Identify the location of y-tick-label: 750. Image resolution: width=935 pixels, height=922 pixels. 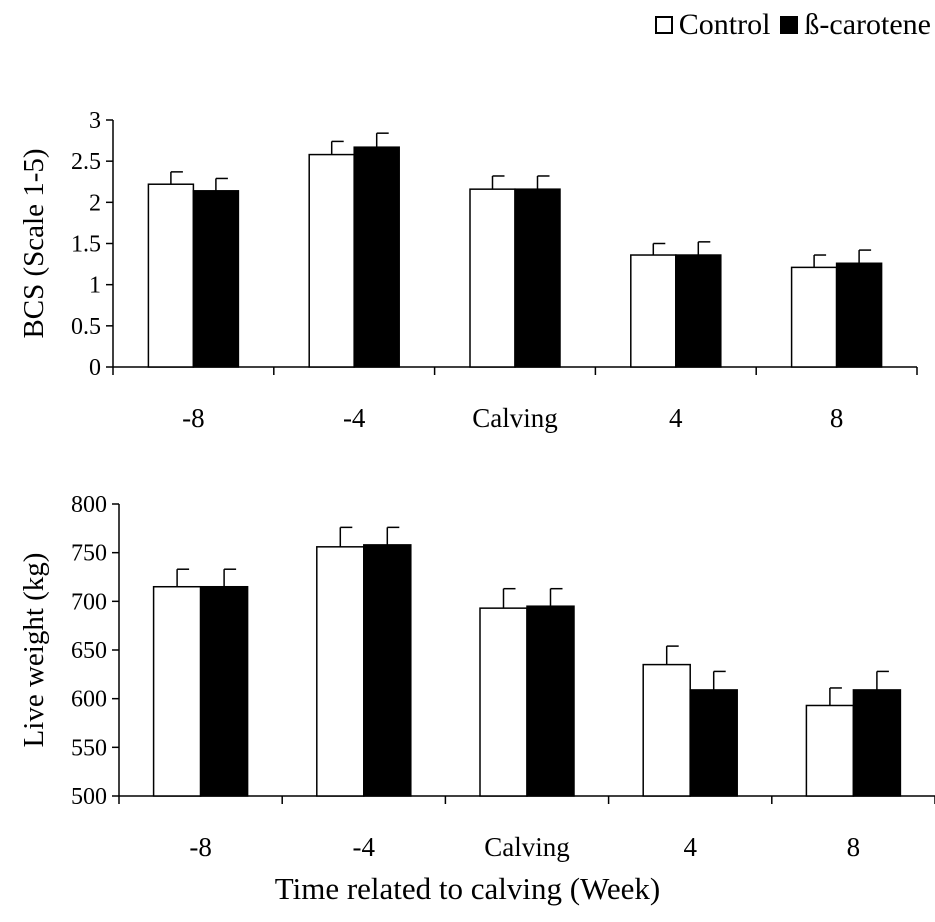
(89, 554).